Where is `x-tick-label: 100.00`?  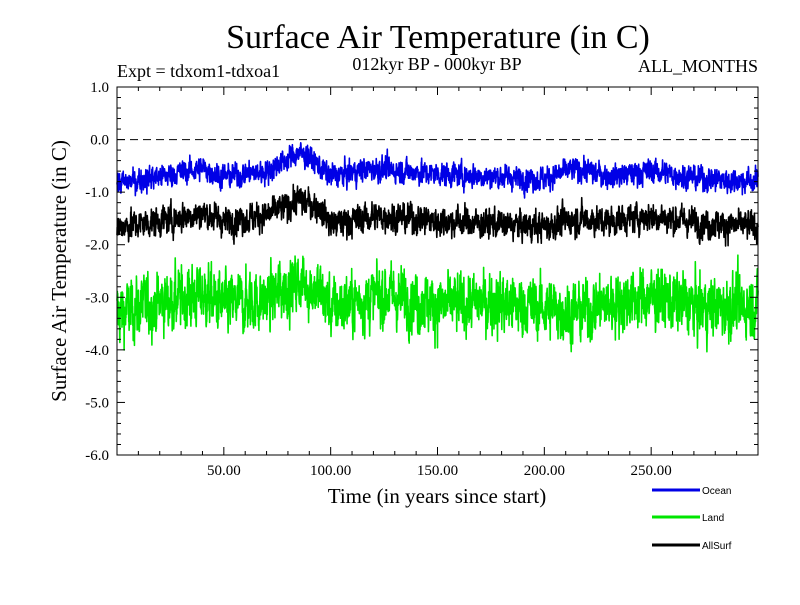
x-tick-label: 100.00 is located at coordinates (330, 471).